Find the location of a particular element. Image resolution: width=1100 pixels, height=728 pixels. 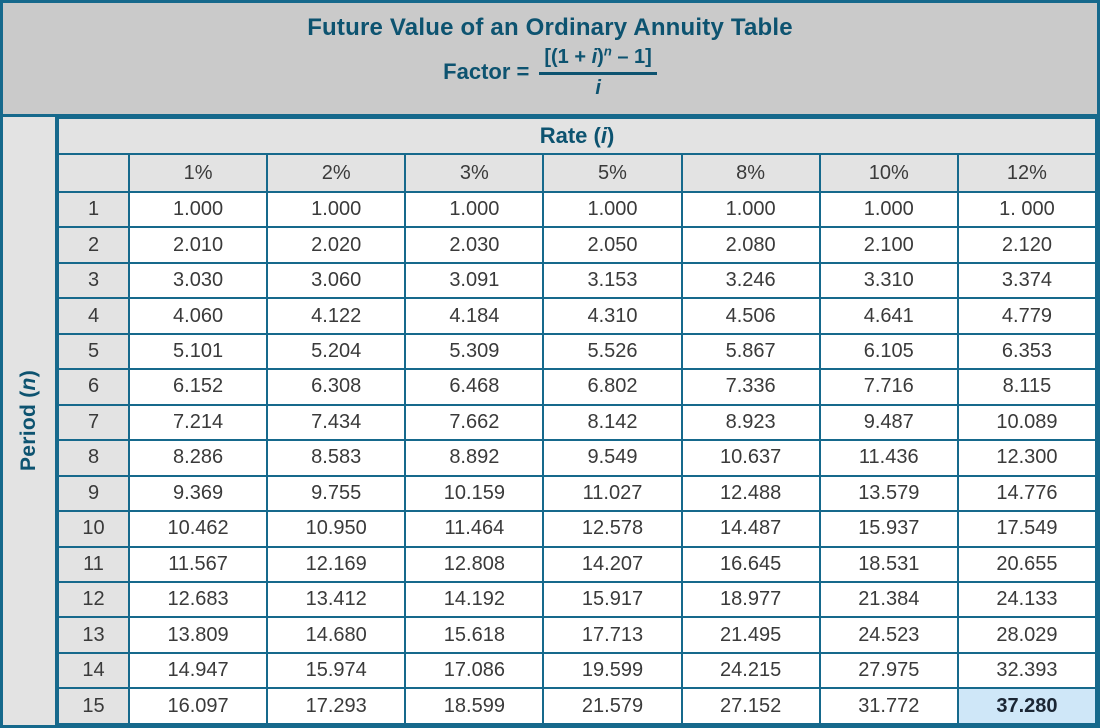

factor-cell: 11.464 is located at coordinates (474, 529).